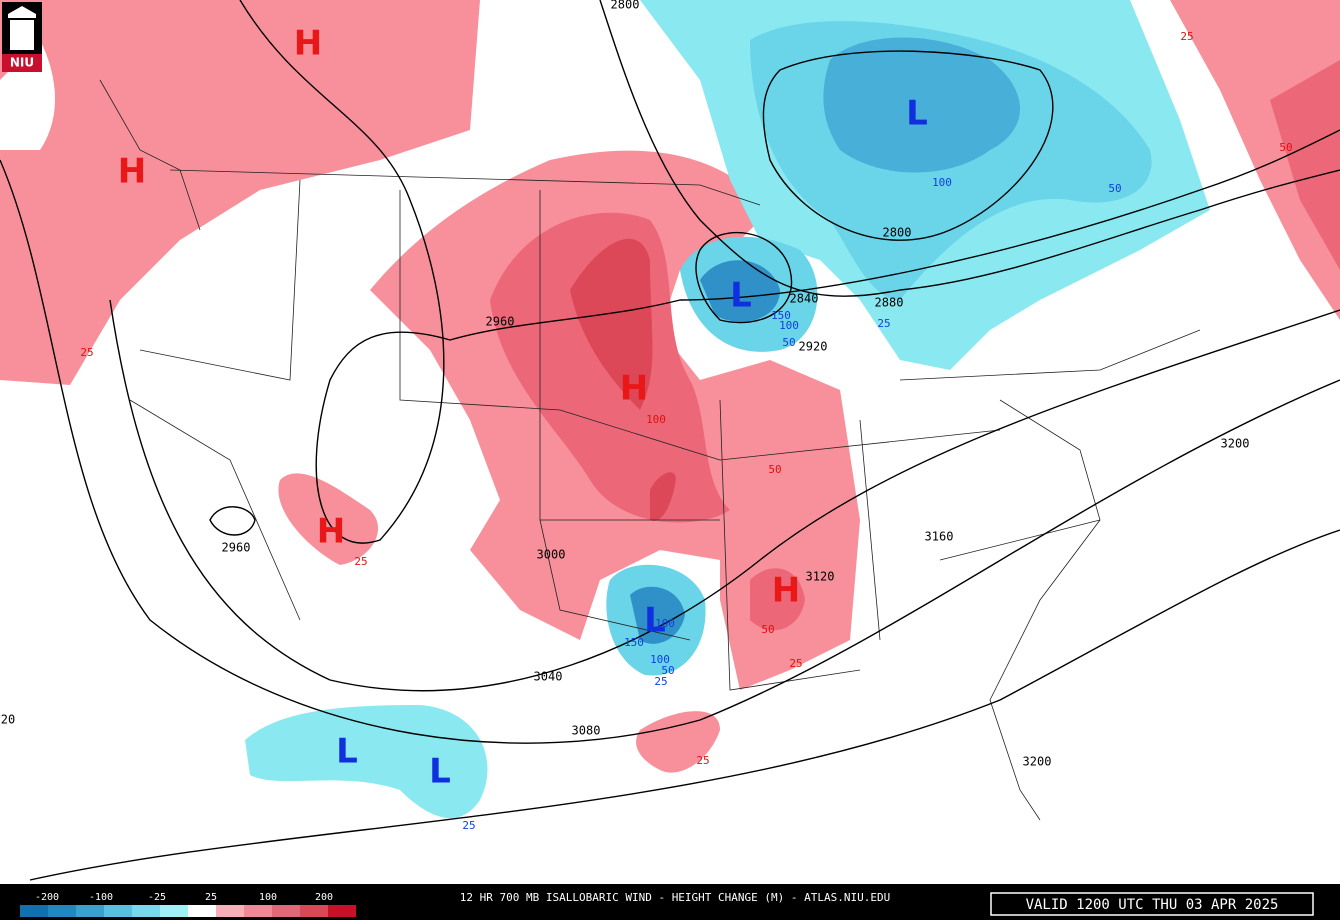 The width and height of the screenshot is (1340, 920). What do you see at coordinates (211, 897) in the screenshot?
I see `legend-label: 25` at bounding box center [211, 897].